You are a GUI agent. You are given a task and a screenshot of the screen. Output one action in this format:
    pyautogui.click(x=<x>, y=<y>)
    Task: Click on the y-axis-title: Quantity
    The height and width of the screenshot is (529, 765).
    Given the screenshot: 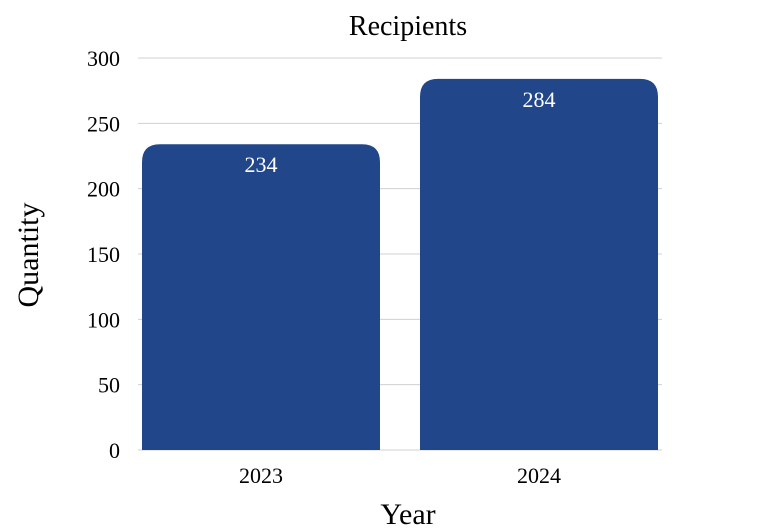 What is the action you would take?
    pyautogui.click(x=28, y=255)
    